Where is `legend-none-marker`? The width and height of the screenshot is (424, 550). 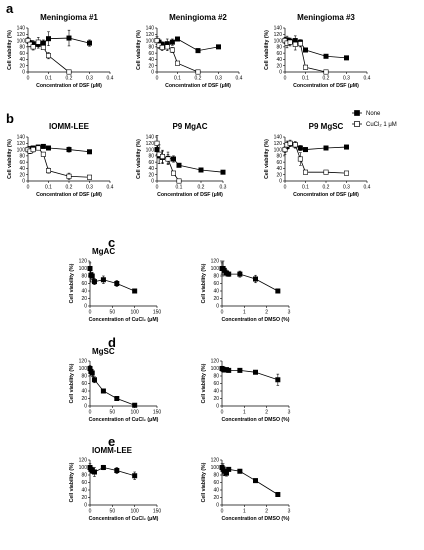 legend-none-marker is located at coordinates (357, 113).